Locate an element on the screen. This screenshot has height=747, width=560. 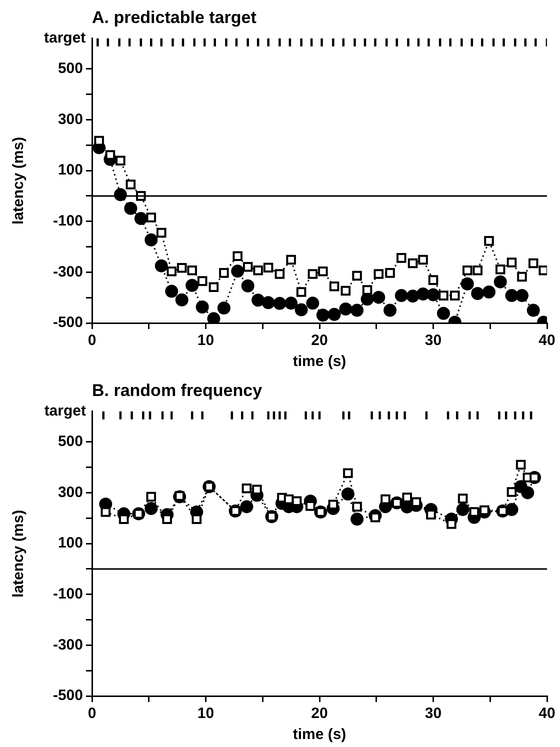
chart-title: A. predictable target is located at coordinates (174, 17).